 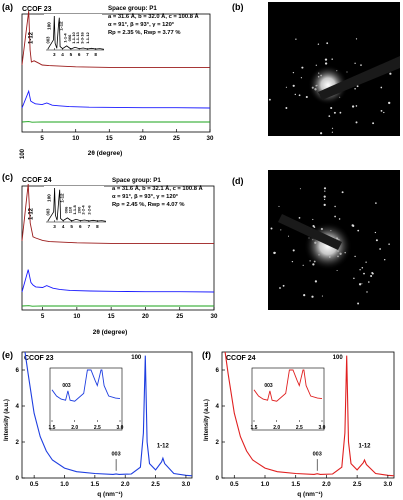 What do you see at coordinates (148, 205) in the screenshot?
I see `panel-c-fit: Rp = 2.45 %, Rwp = 4.07 %` at bounding box center [148, 205].